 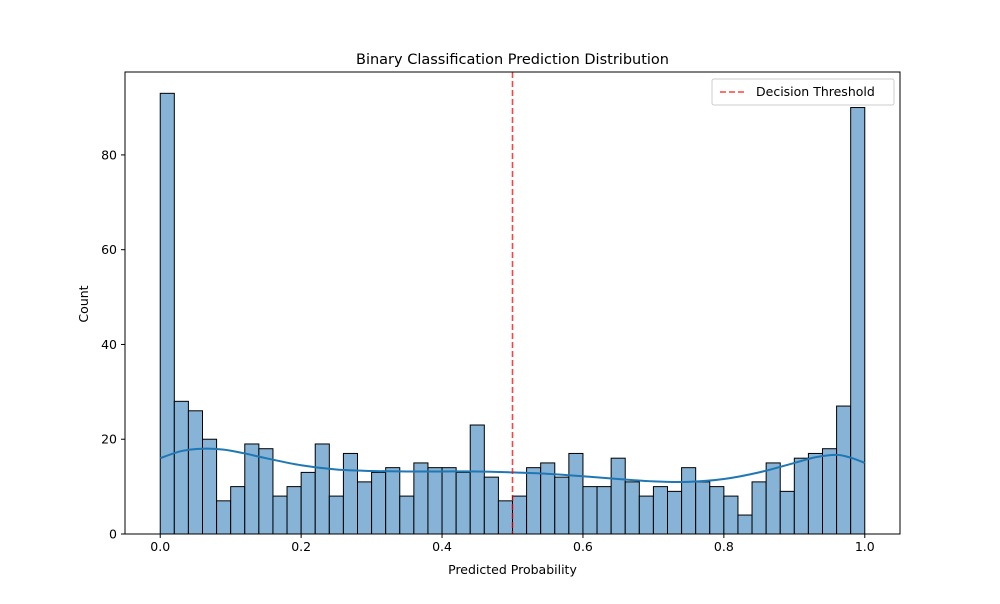 I want to click on x-tick-label: 0.0, so click(x=160, y=546).